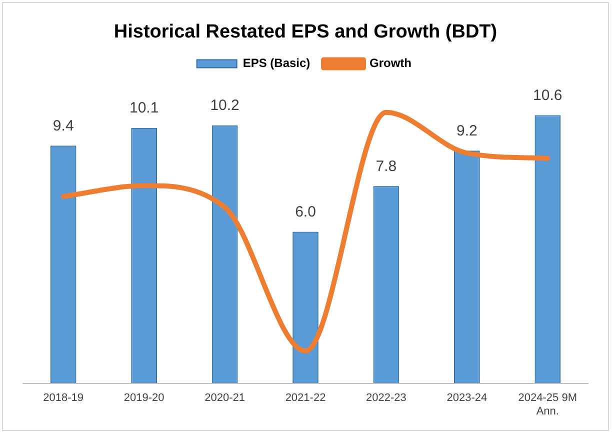 The width and height of the screenshot is (613, 435). Describe the element at coordinates (305, 398) in the screenshot. I see `x-tick-label: 2021-22` at that location.